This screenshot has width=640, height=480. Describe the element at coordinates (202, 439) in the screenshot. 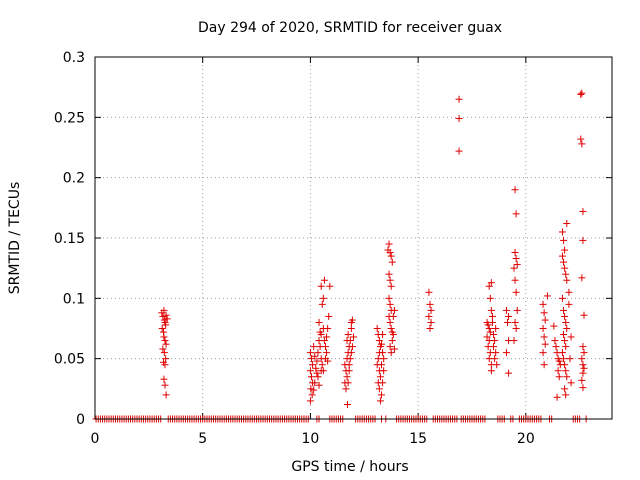

I see `x-tick-label: 5` at that location.